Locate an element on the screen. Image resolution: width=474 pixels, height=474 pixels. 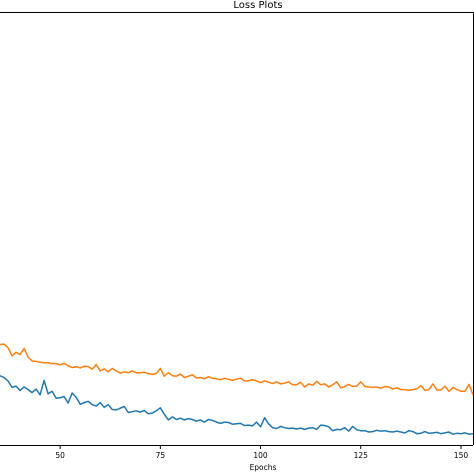
x-tick-label: 125 is located at coordinates (361, 455).